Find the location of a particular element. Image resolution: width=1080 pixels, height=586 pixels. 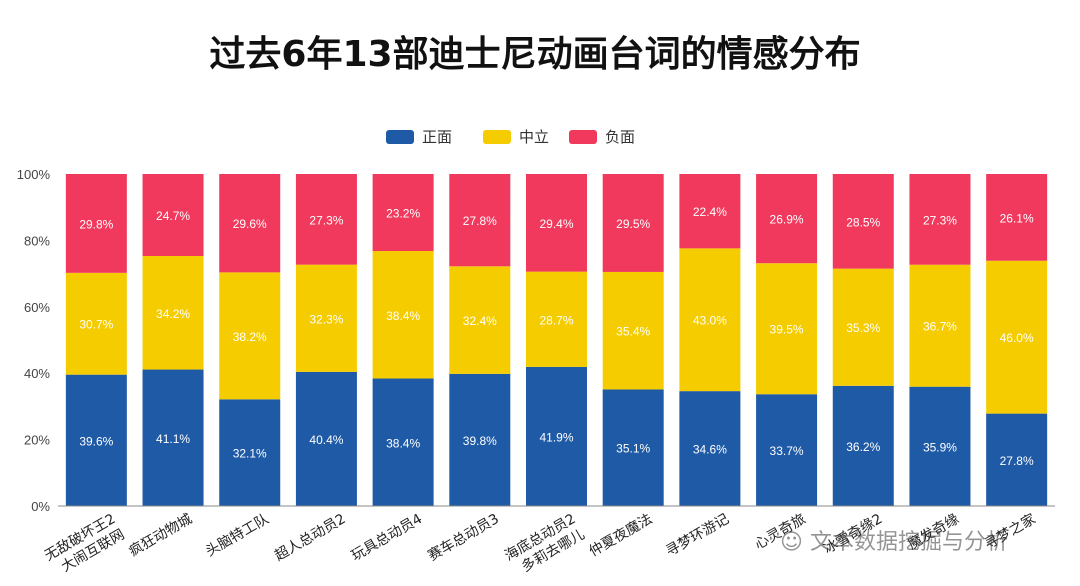

y-tick-label: 20% is located at coordinates (37, 440).